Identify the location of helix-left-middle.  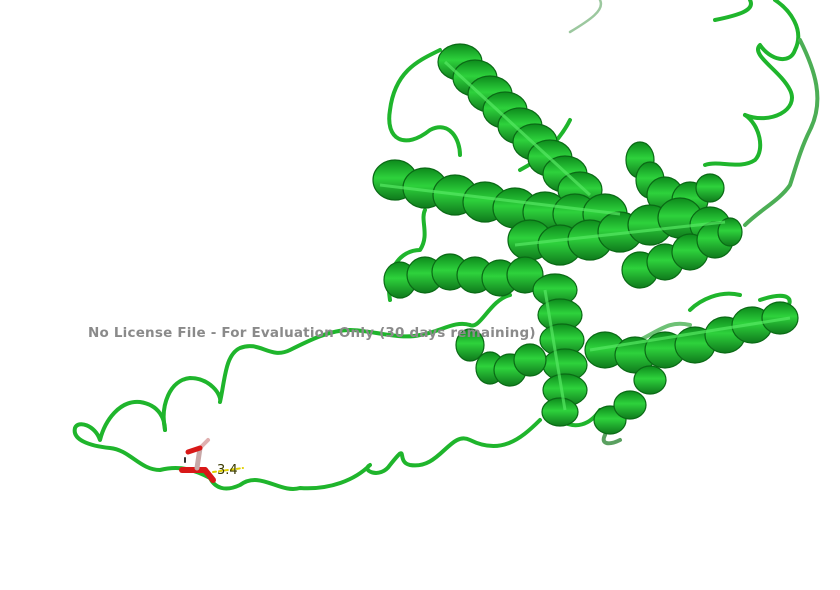
(463, 276).